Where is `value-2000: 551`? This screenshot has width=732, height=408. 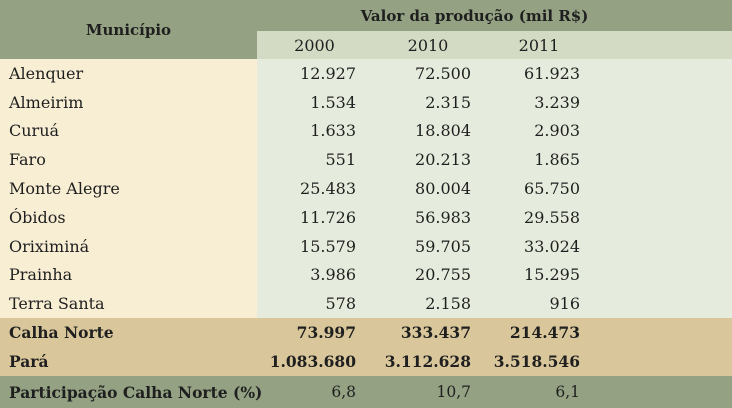 value-2000: 551 is located at coordinates (340, 160).